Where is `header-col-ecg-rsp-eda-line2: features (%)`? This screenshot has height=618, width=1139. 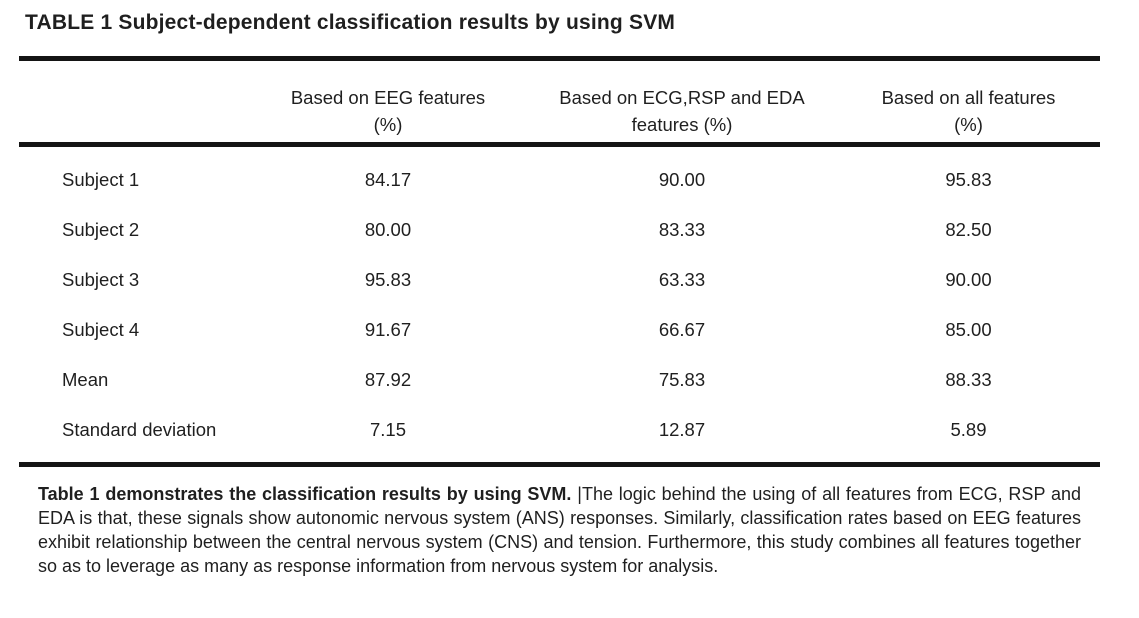 header-col-ecg-rsp-eda-line2: features (%) is located at coordinates (682, 124).